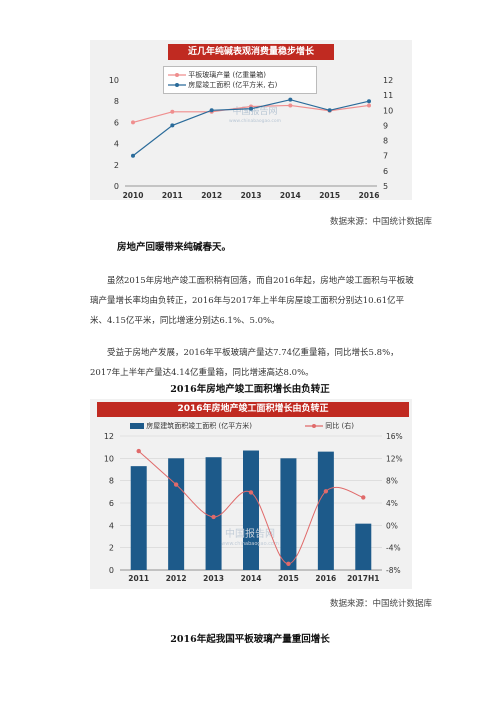 The image size is (500, 707). Describe the element at coordinates (109, 436) in the screenshot. I see `y-left-tick-label: 12` at that location.